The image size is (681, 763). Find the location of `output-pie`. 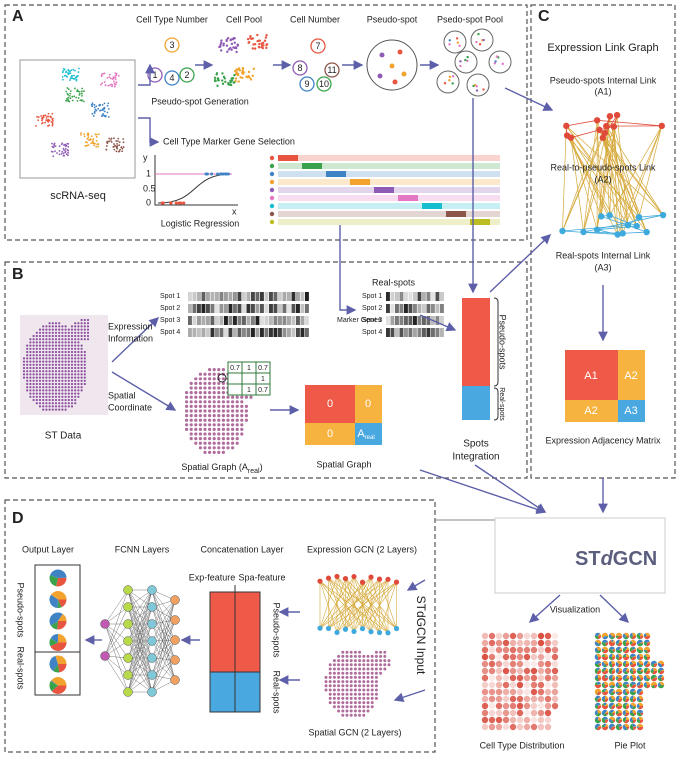

output-pie is located at coordinates (62, 638).